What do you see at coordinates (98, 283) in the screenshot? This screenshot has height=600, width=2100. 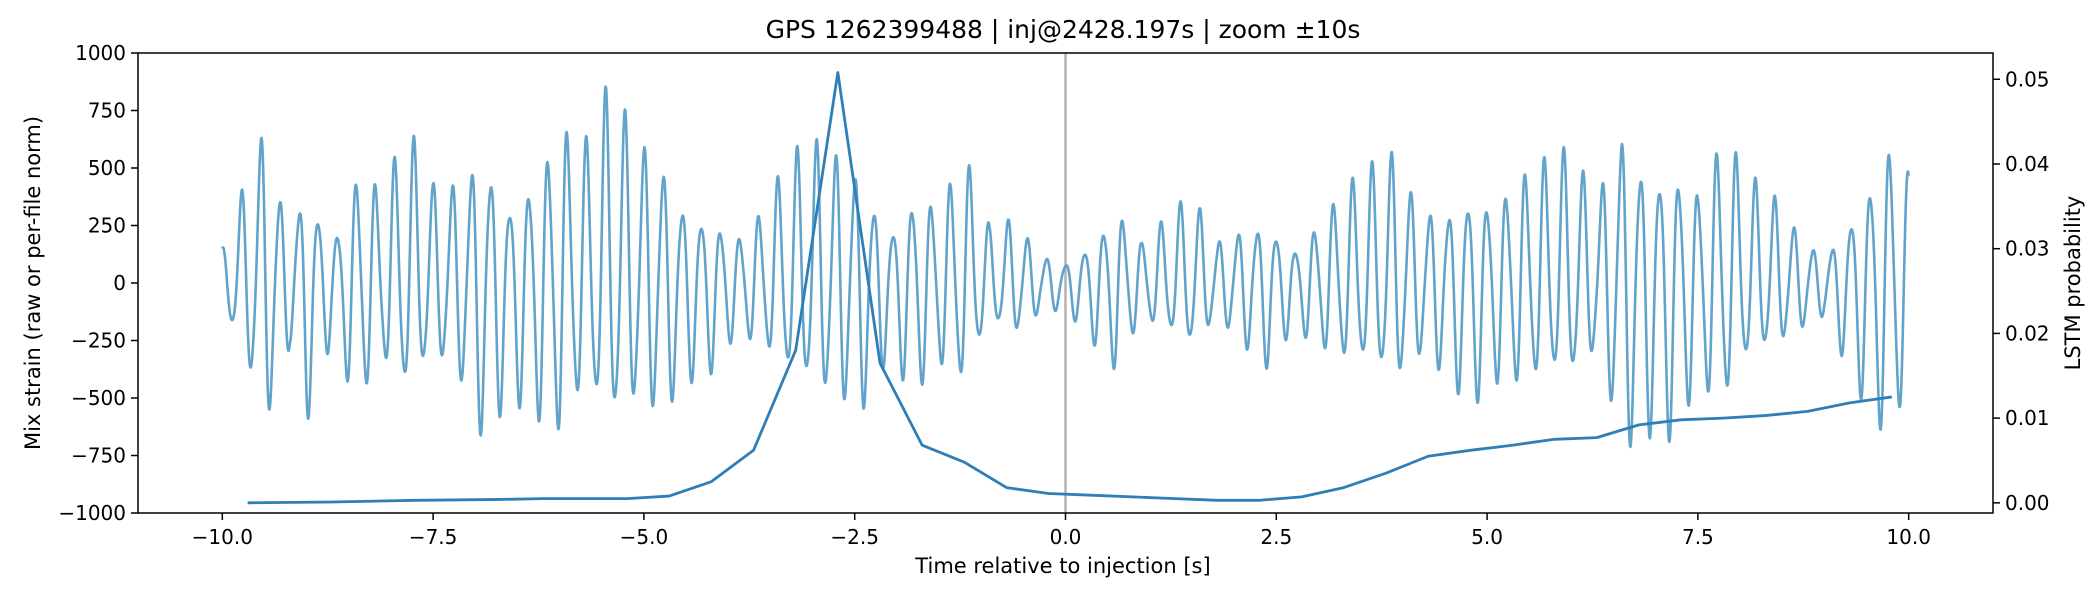 I see `y-axis-left: −1000 −750 −500 −250 0 250 500 750 1000` at bounding box center [98, 283].